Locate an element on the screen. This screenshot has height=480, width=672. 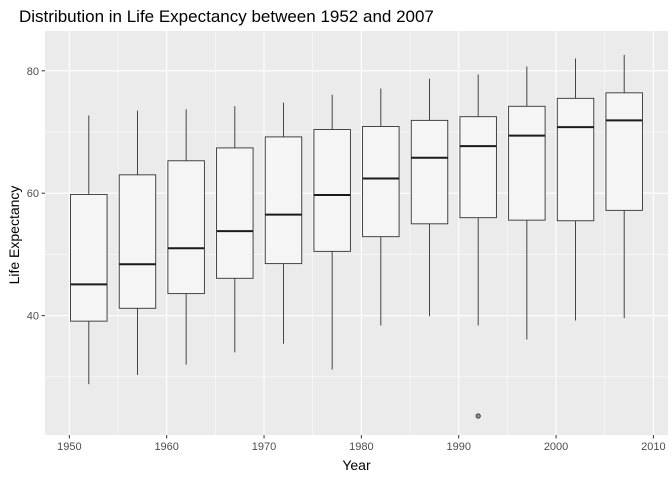
box-1957 is located at coordinates (137, 243).